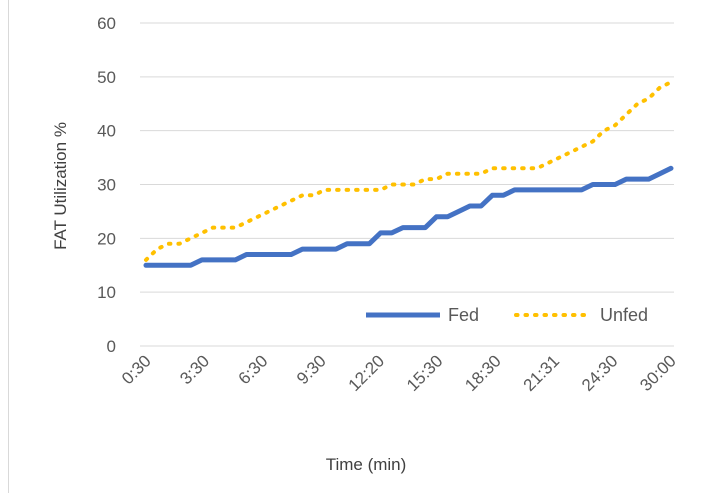 This screenshot has width=716, height=493. Describe the element at coordinates (483, 373) in the screenshot. I see `x-tick-label: 18:30` at that location.